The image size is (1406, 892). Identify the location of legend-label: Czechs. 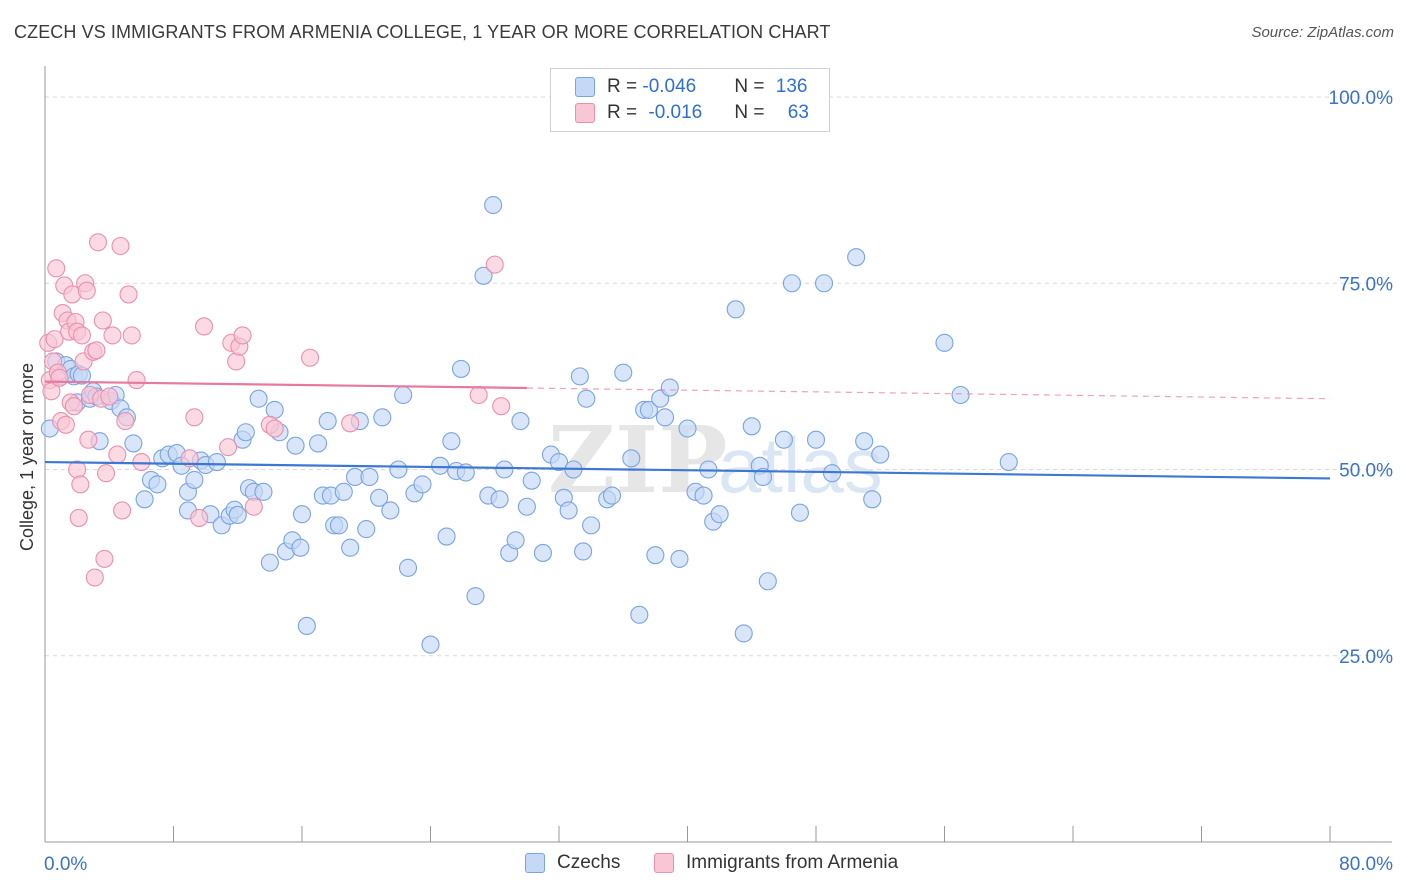
(589, 862).